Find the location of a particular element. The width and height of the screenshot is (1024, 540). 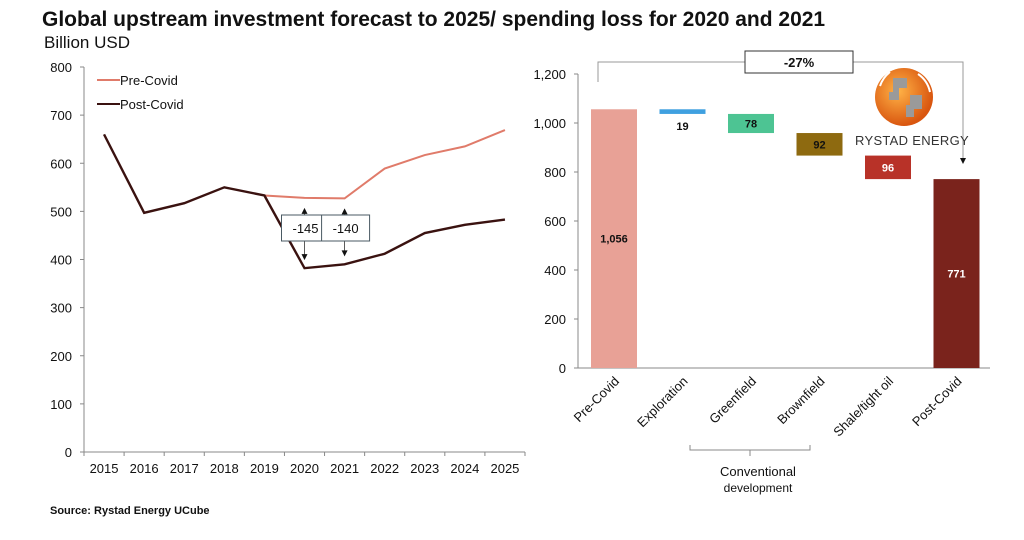

legend-label: Pre-Covid is located at coordinates (149, 80).